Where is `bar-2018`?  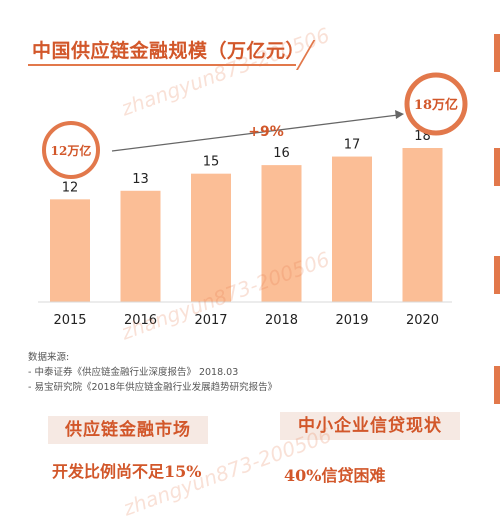 bar-2018 is located at coordinates (281, 233).